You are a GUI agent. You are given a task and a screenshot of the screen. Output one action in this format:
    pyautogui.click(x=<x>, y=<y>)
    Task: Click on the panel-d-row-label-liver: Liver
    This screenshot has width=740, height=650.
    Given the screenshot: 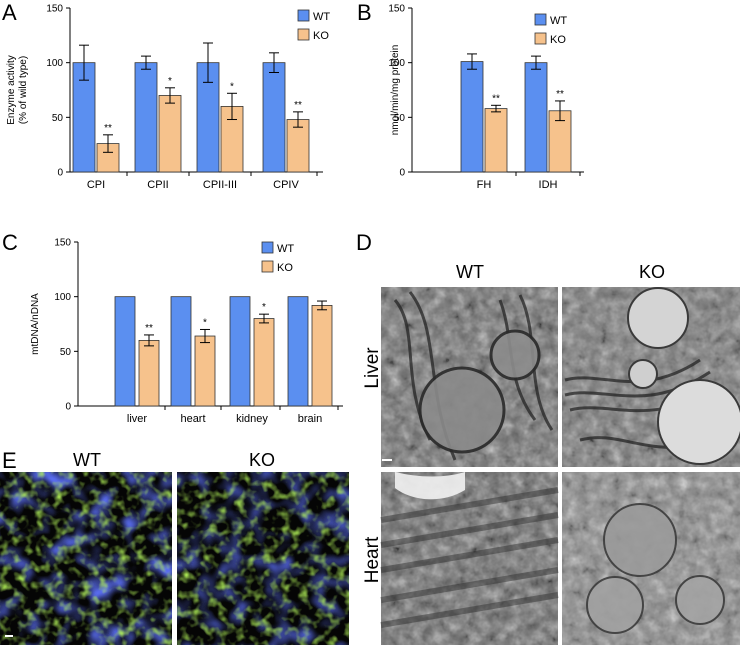 What is the action you would take?
    pyautogui.click(x=372, y=368)
    